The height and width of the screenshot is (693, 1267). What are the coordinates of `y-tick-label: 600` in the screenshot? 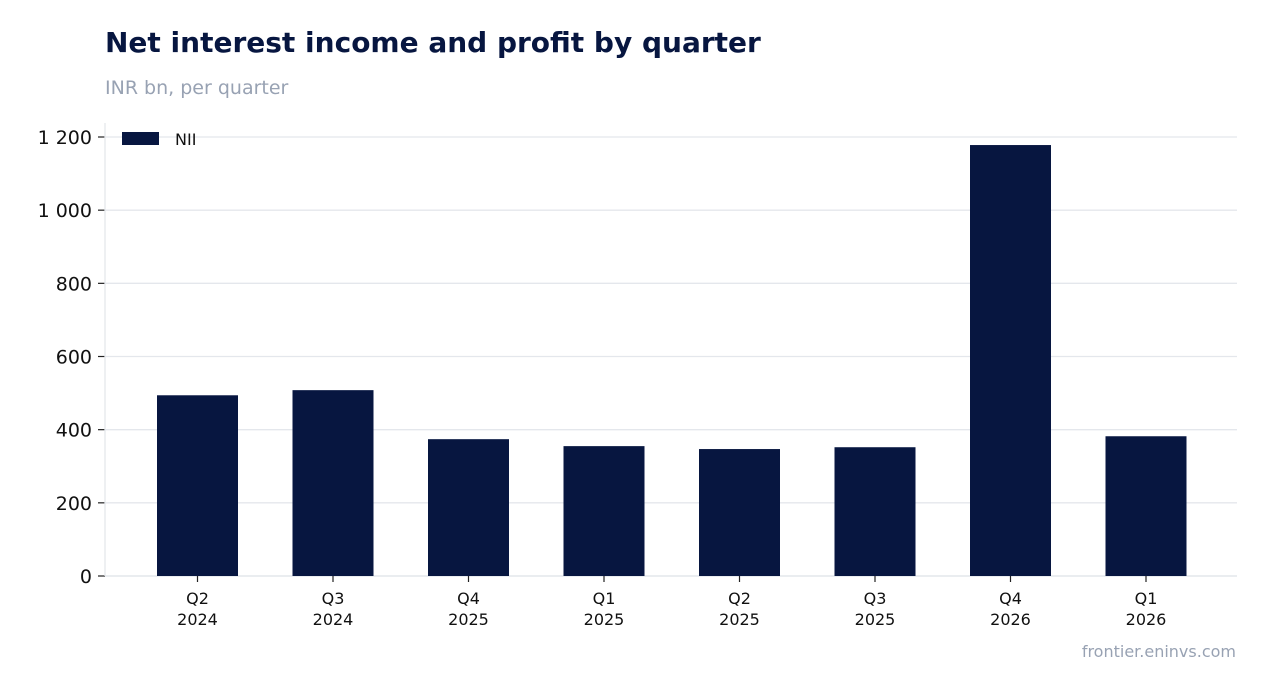 It's located at (74, 358).